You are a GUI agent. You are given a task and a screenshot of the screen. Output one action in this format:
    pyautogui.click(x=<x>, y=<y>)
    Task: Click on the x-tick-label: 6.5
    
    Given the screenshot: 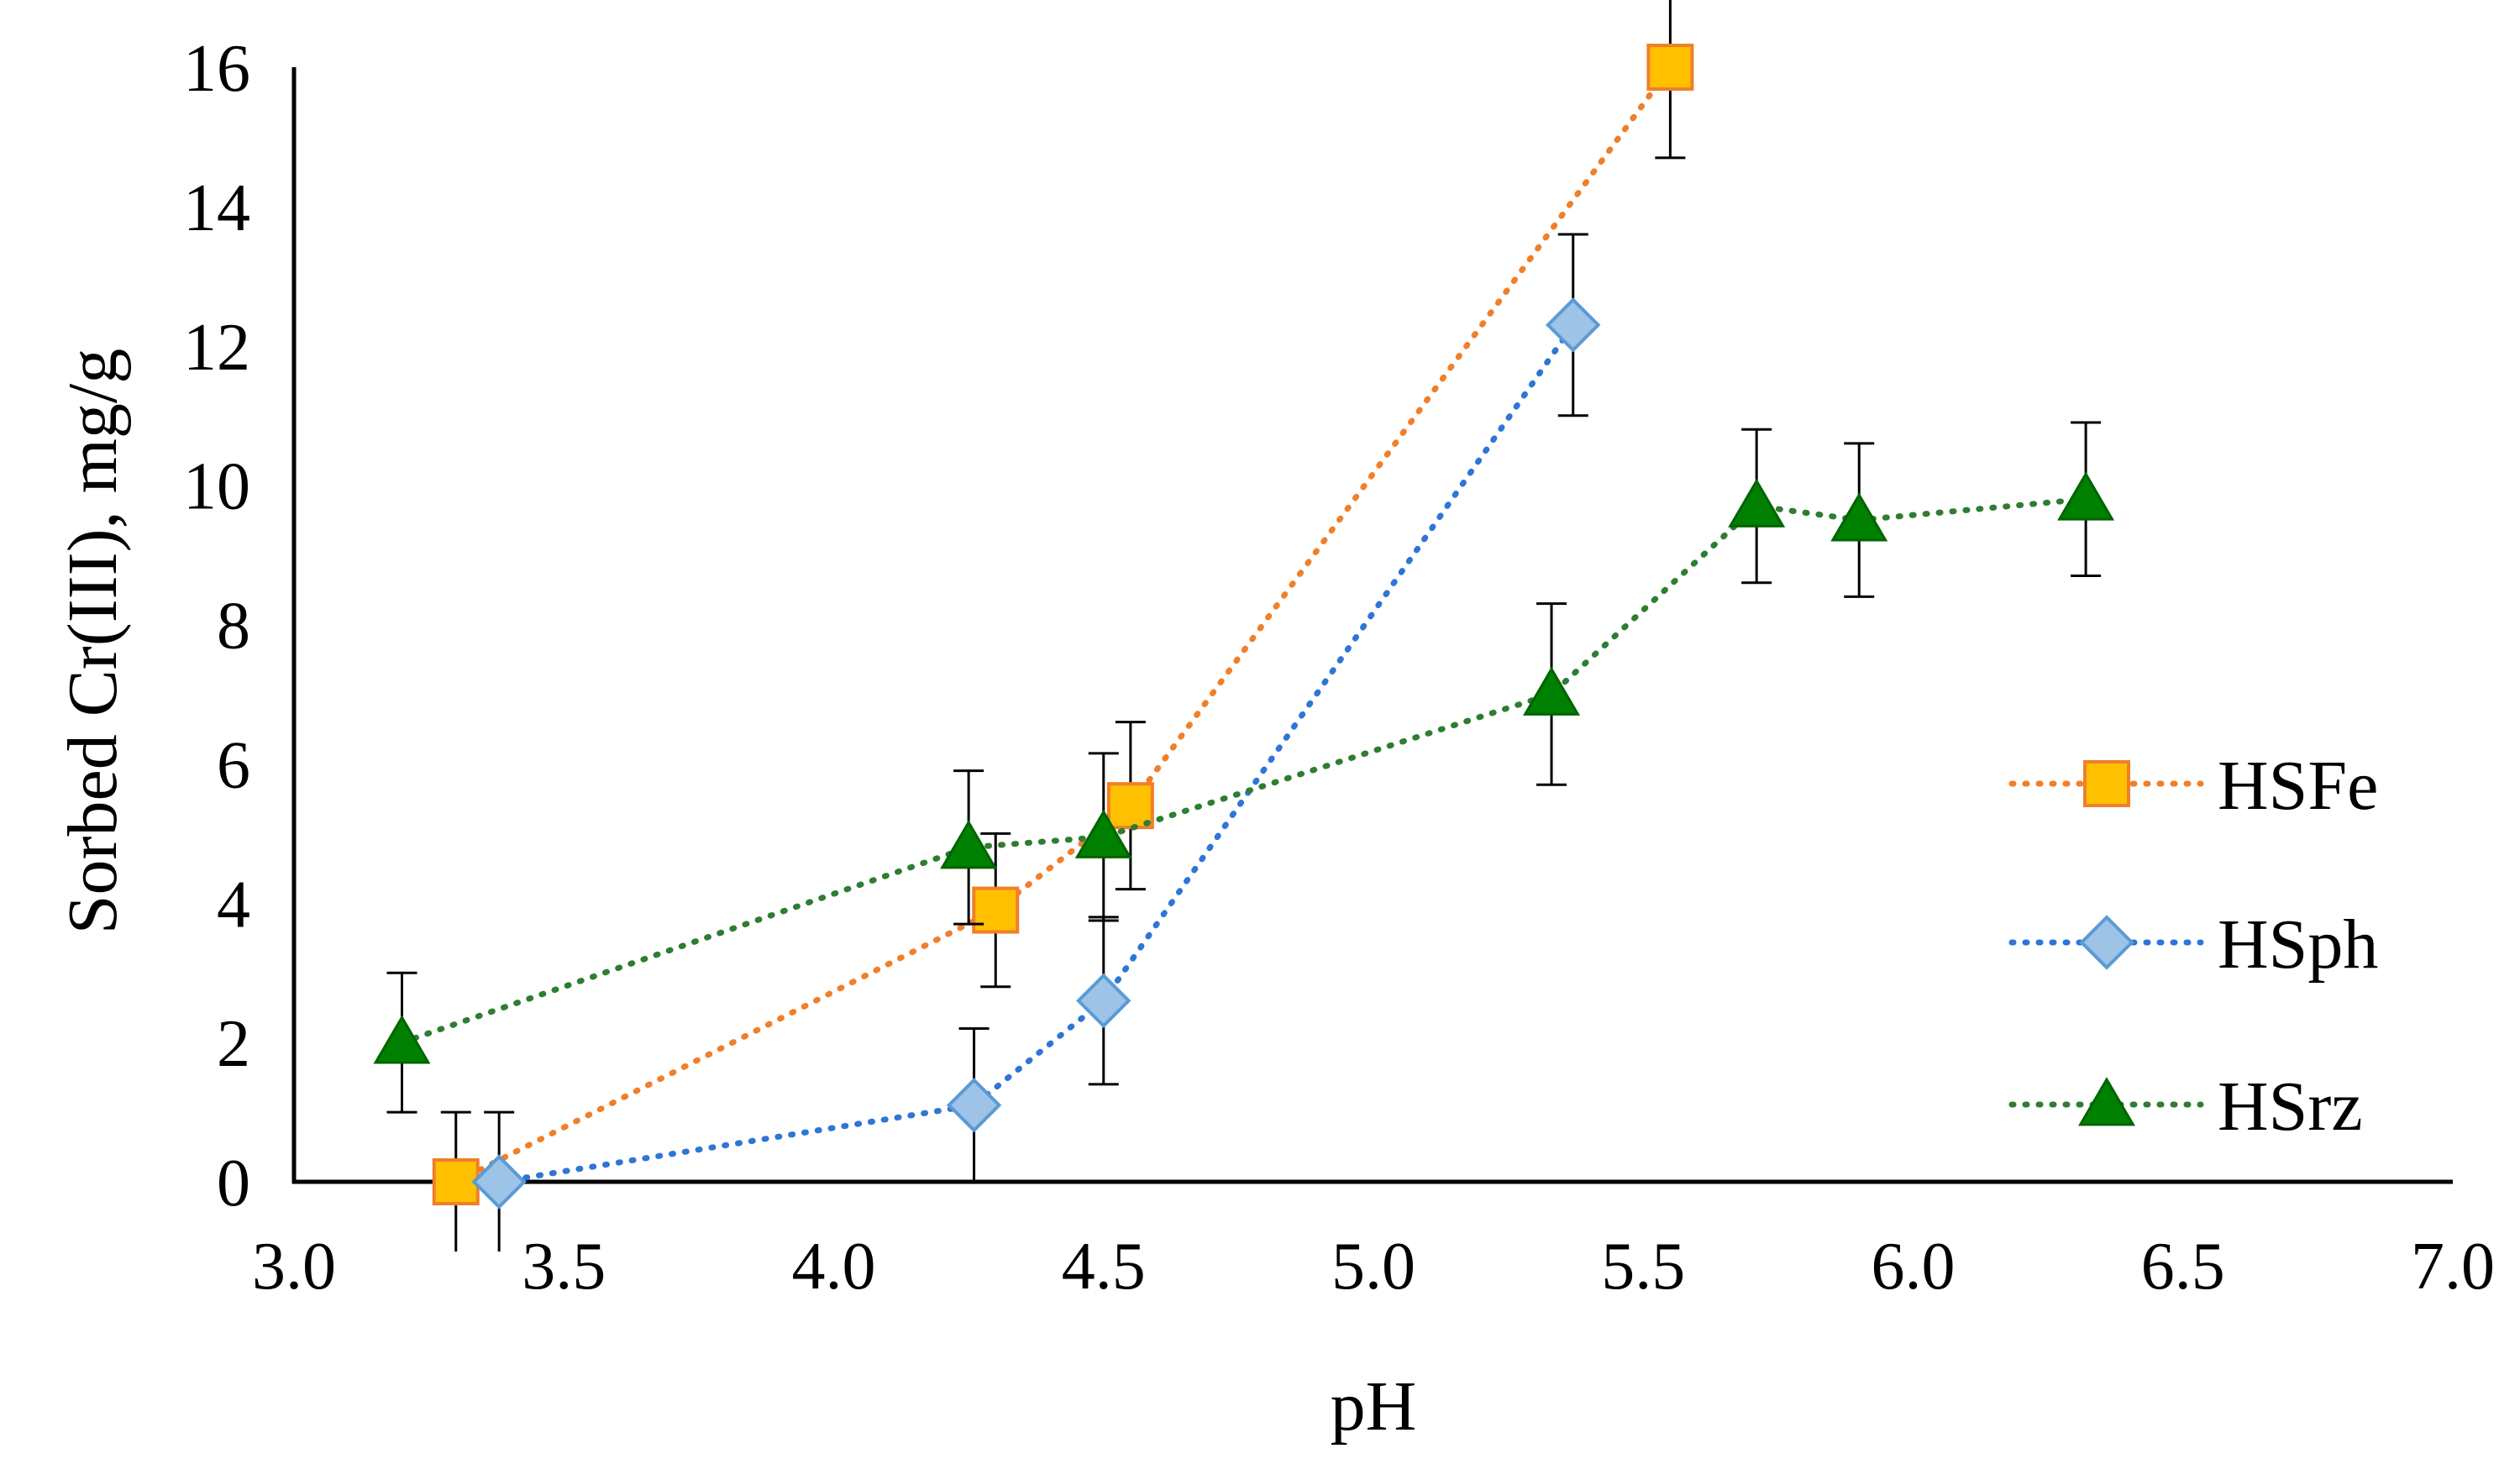 What is the action you would take?
    pyautogui.click(x=2183, y=1267)
    